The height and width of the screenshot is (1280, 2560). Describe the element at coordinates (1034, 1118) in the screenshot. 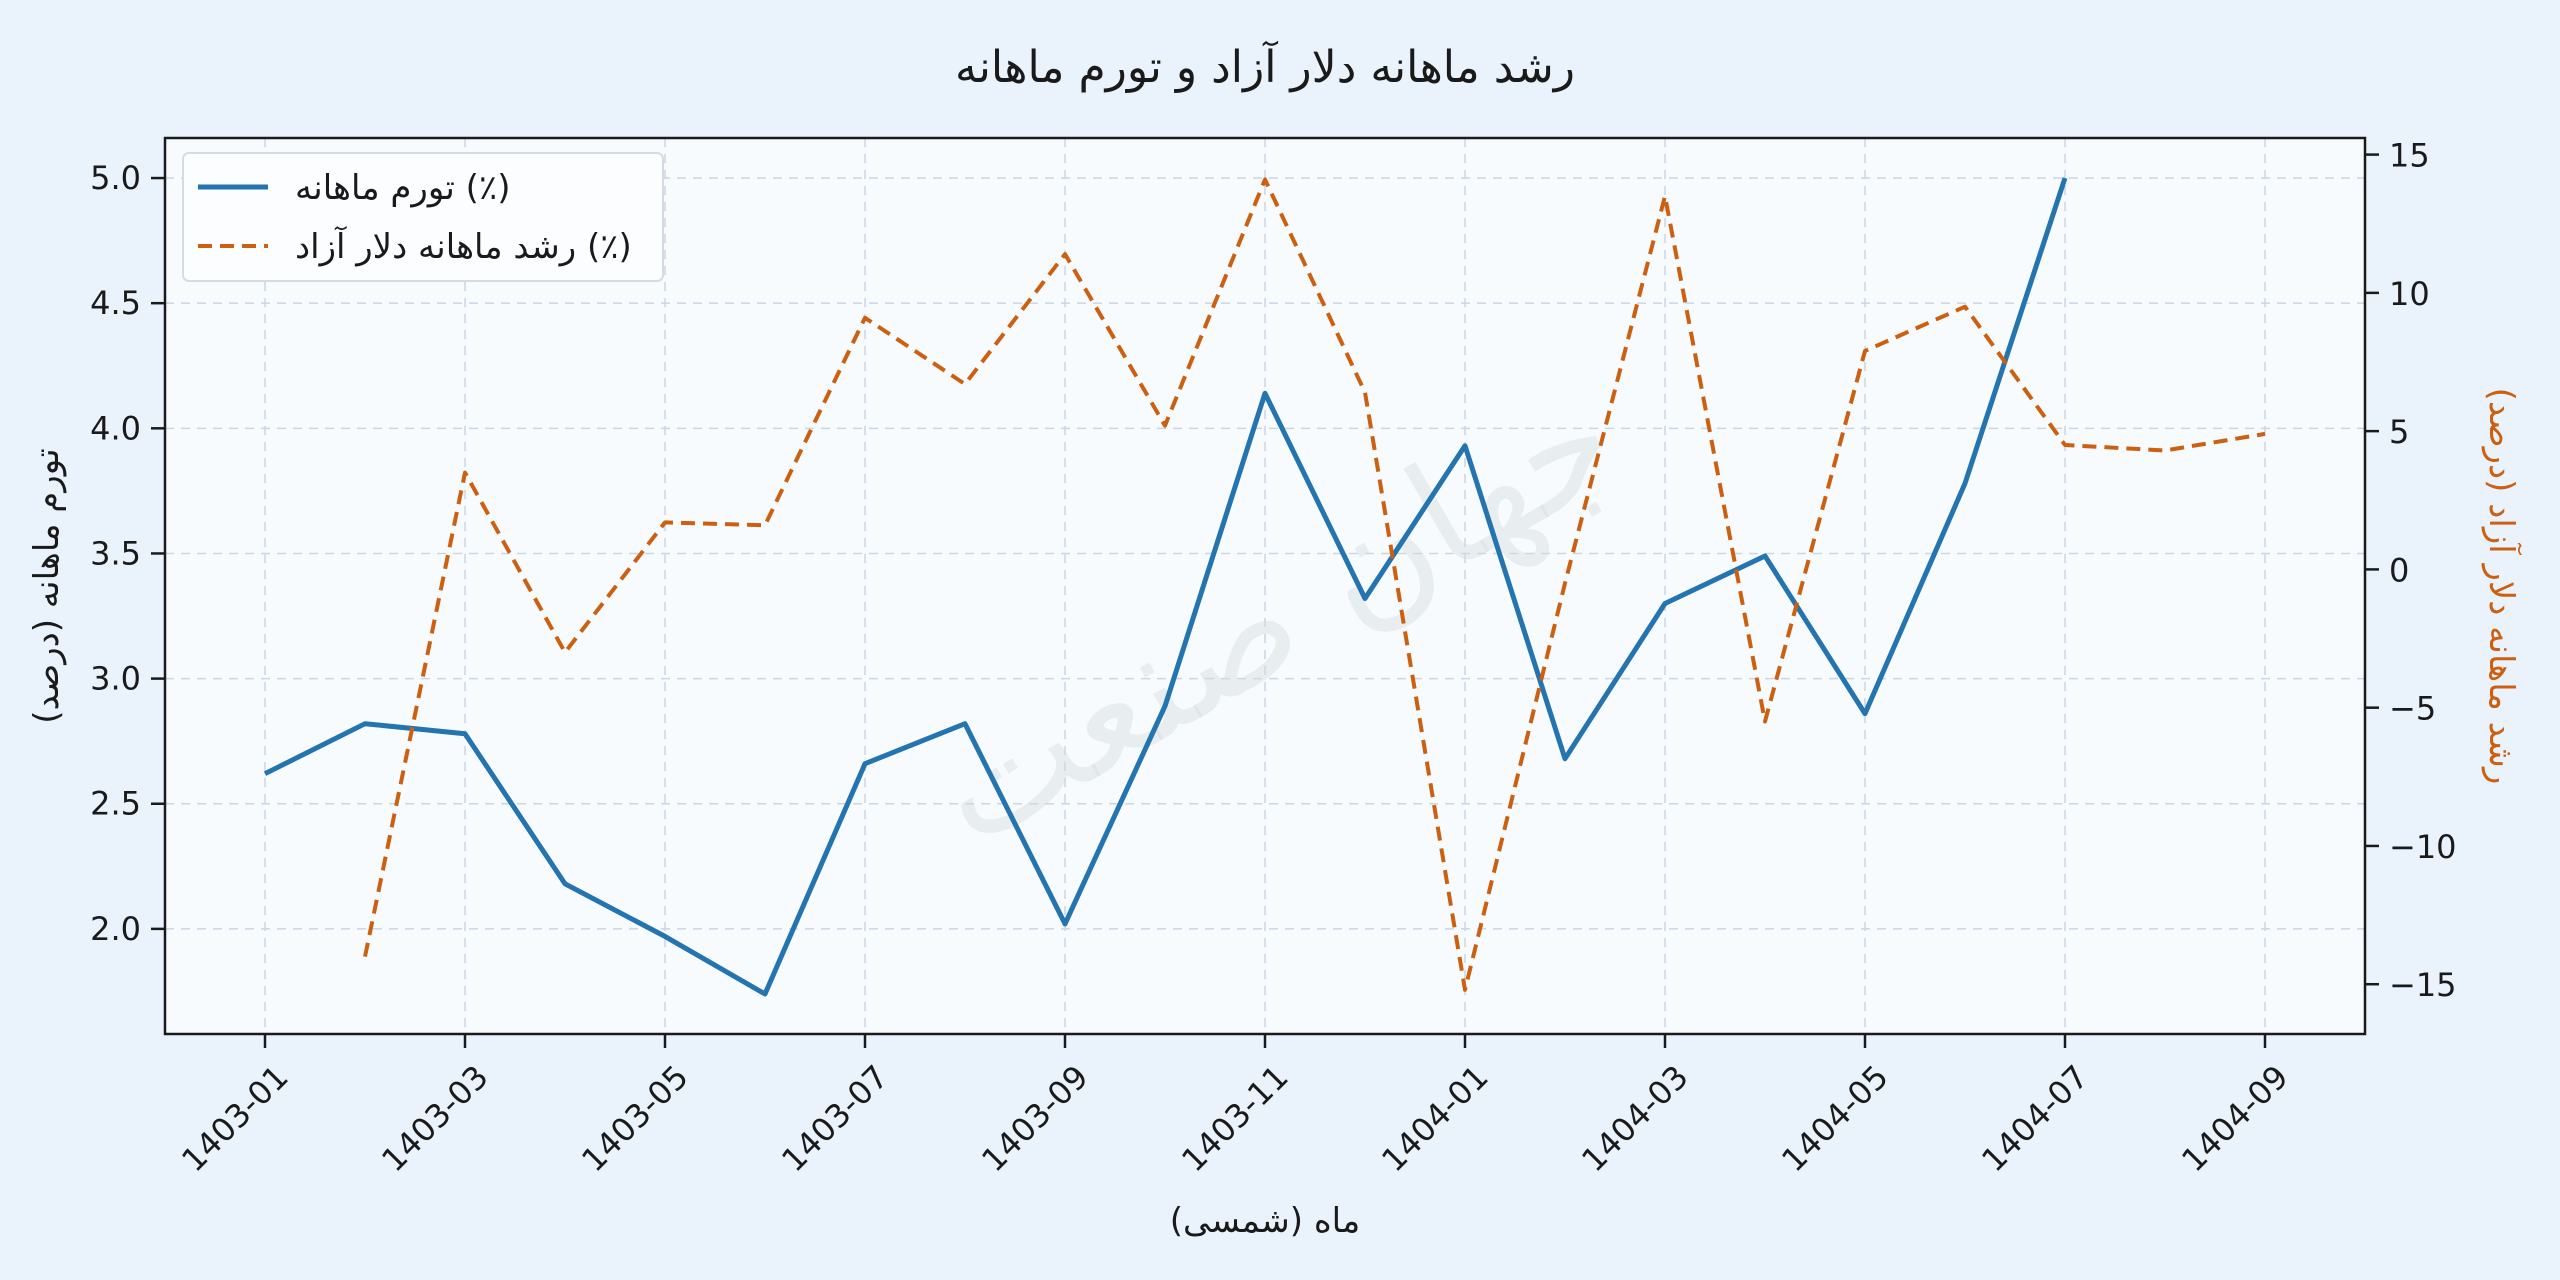

I see `x-tick-label: 1403-09` at that location.